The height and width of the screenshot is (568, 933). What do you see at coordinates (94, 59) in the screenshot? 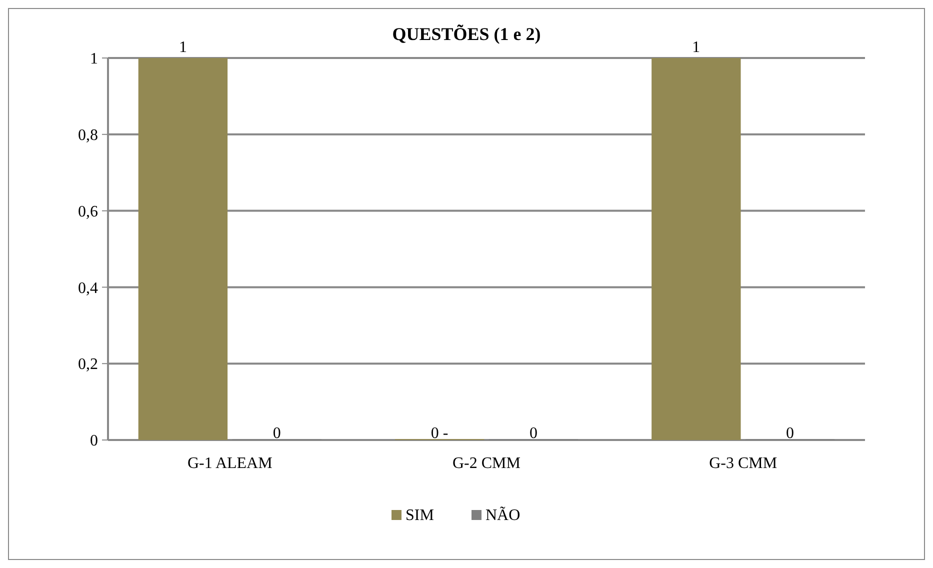
I see `y-tick-label: 1` at bounding box center [94, 59].